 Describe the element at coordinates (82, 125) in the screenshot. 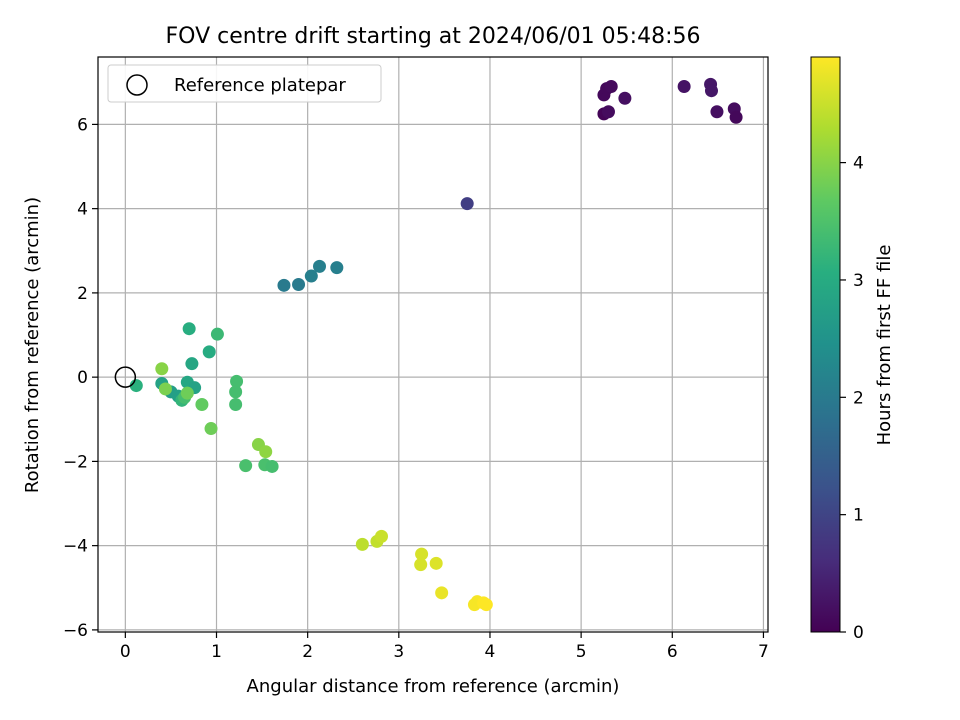

I see `y-tick-label: 6` at that location.